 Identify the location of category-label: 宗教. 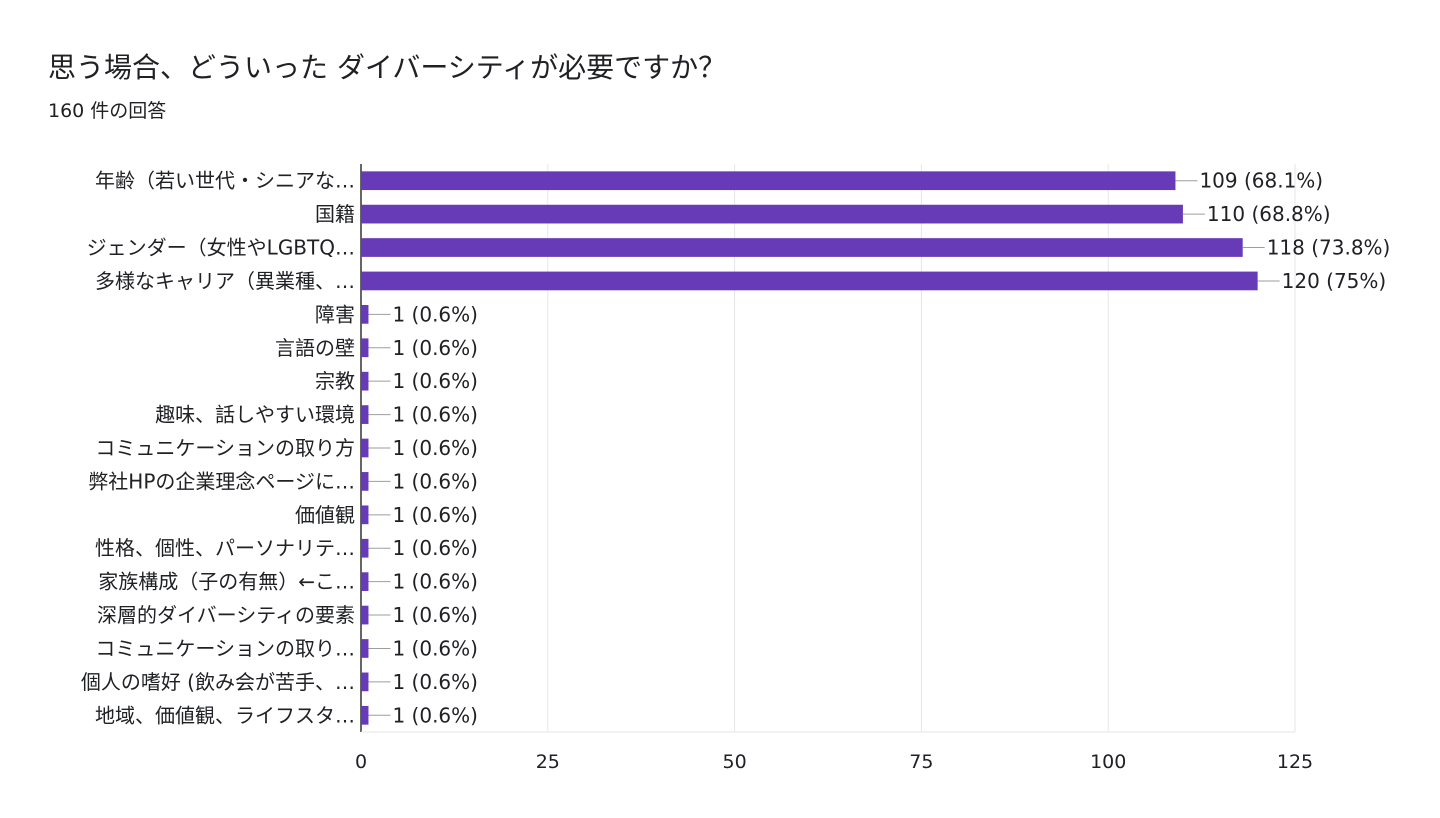
(335, 381).